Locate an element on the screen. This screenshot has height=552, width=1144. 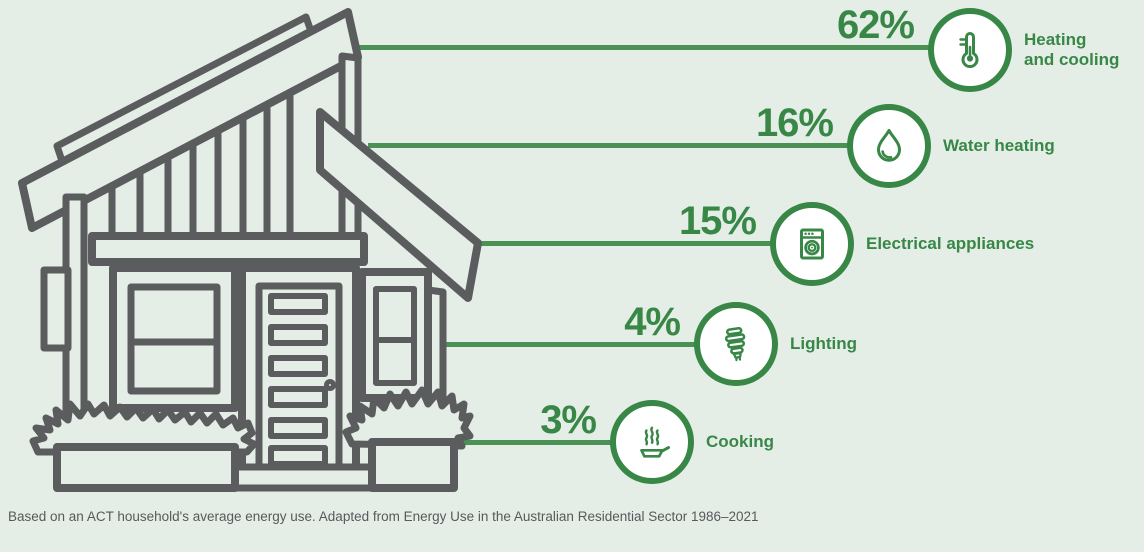
connector-line-water-heating is located at coordinates (612, 145).